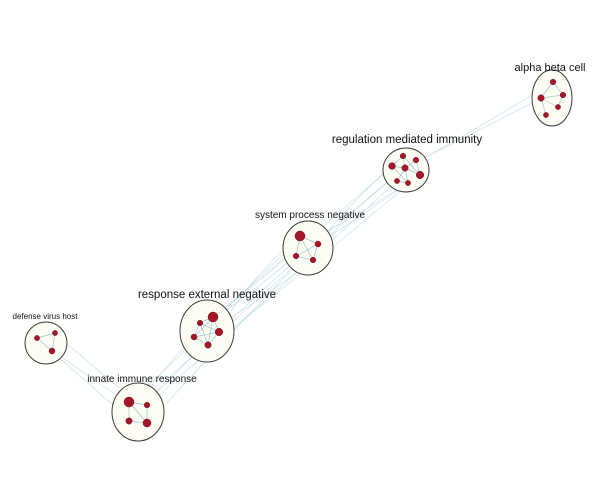  I want to click on cluster-label: alpha beta cell, so click(550, 68).